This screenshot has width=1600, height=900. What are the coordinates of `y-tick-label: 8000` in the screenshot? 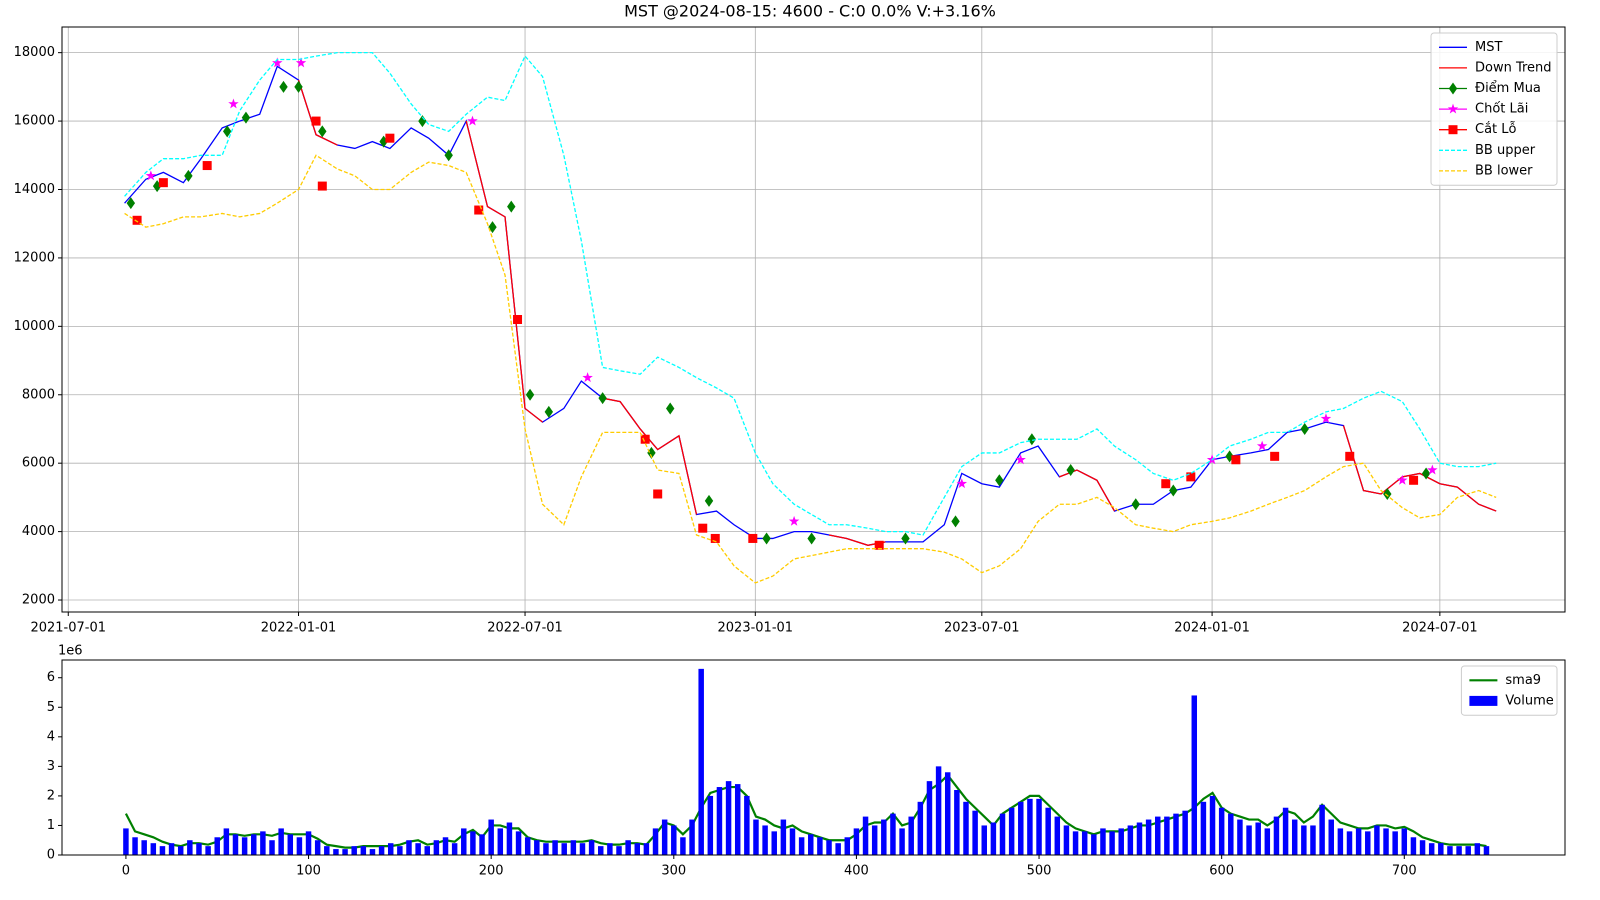 It's located at (38, 394).